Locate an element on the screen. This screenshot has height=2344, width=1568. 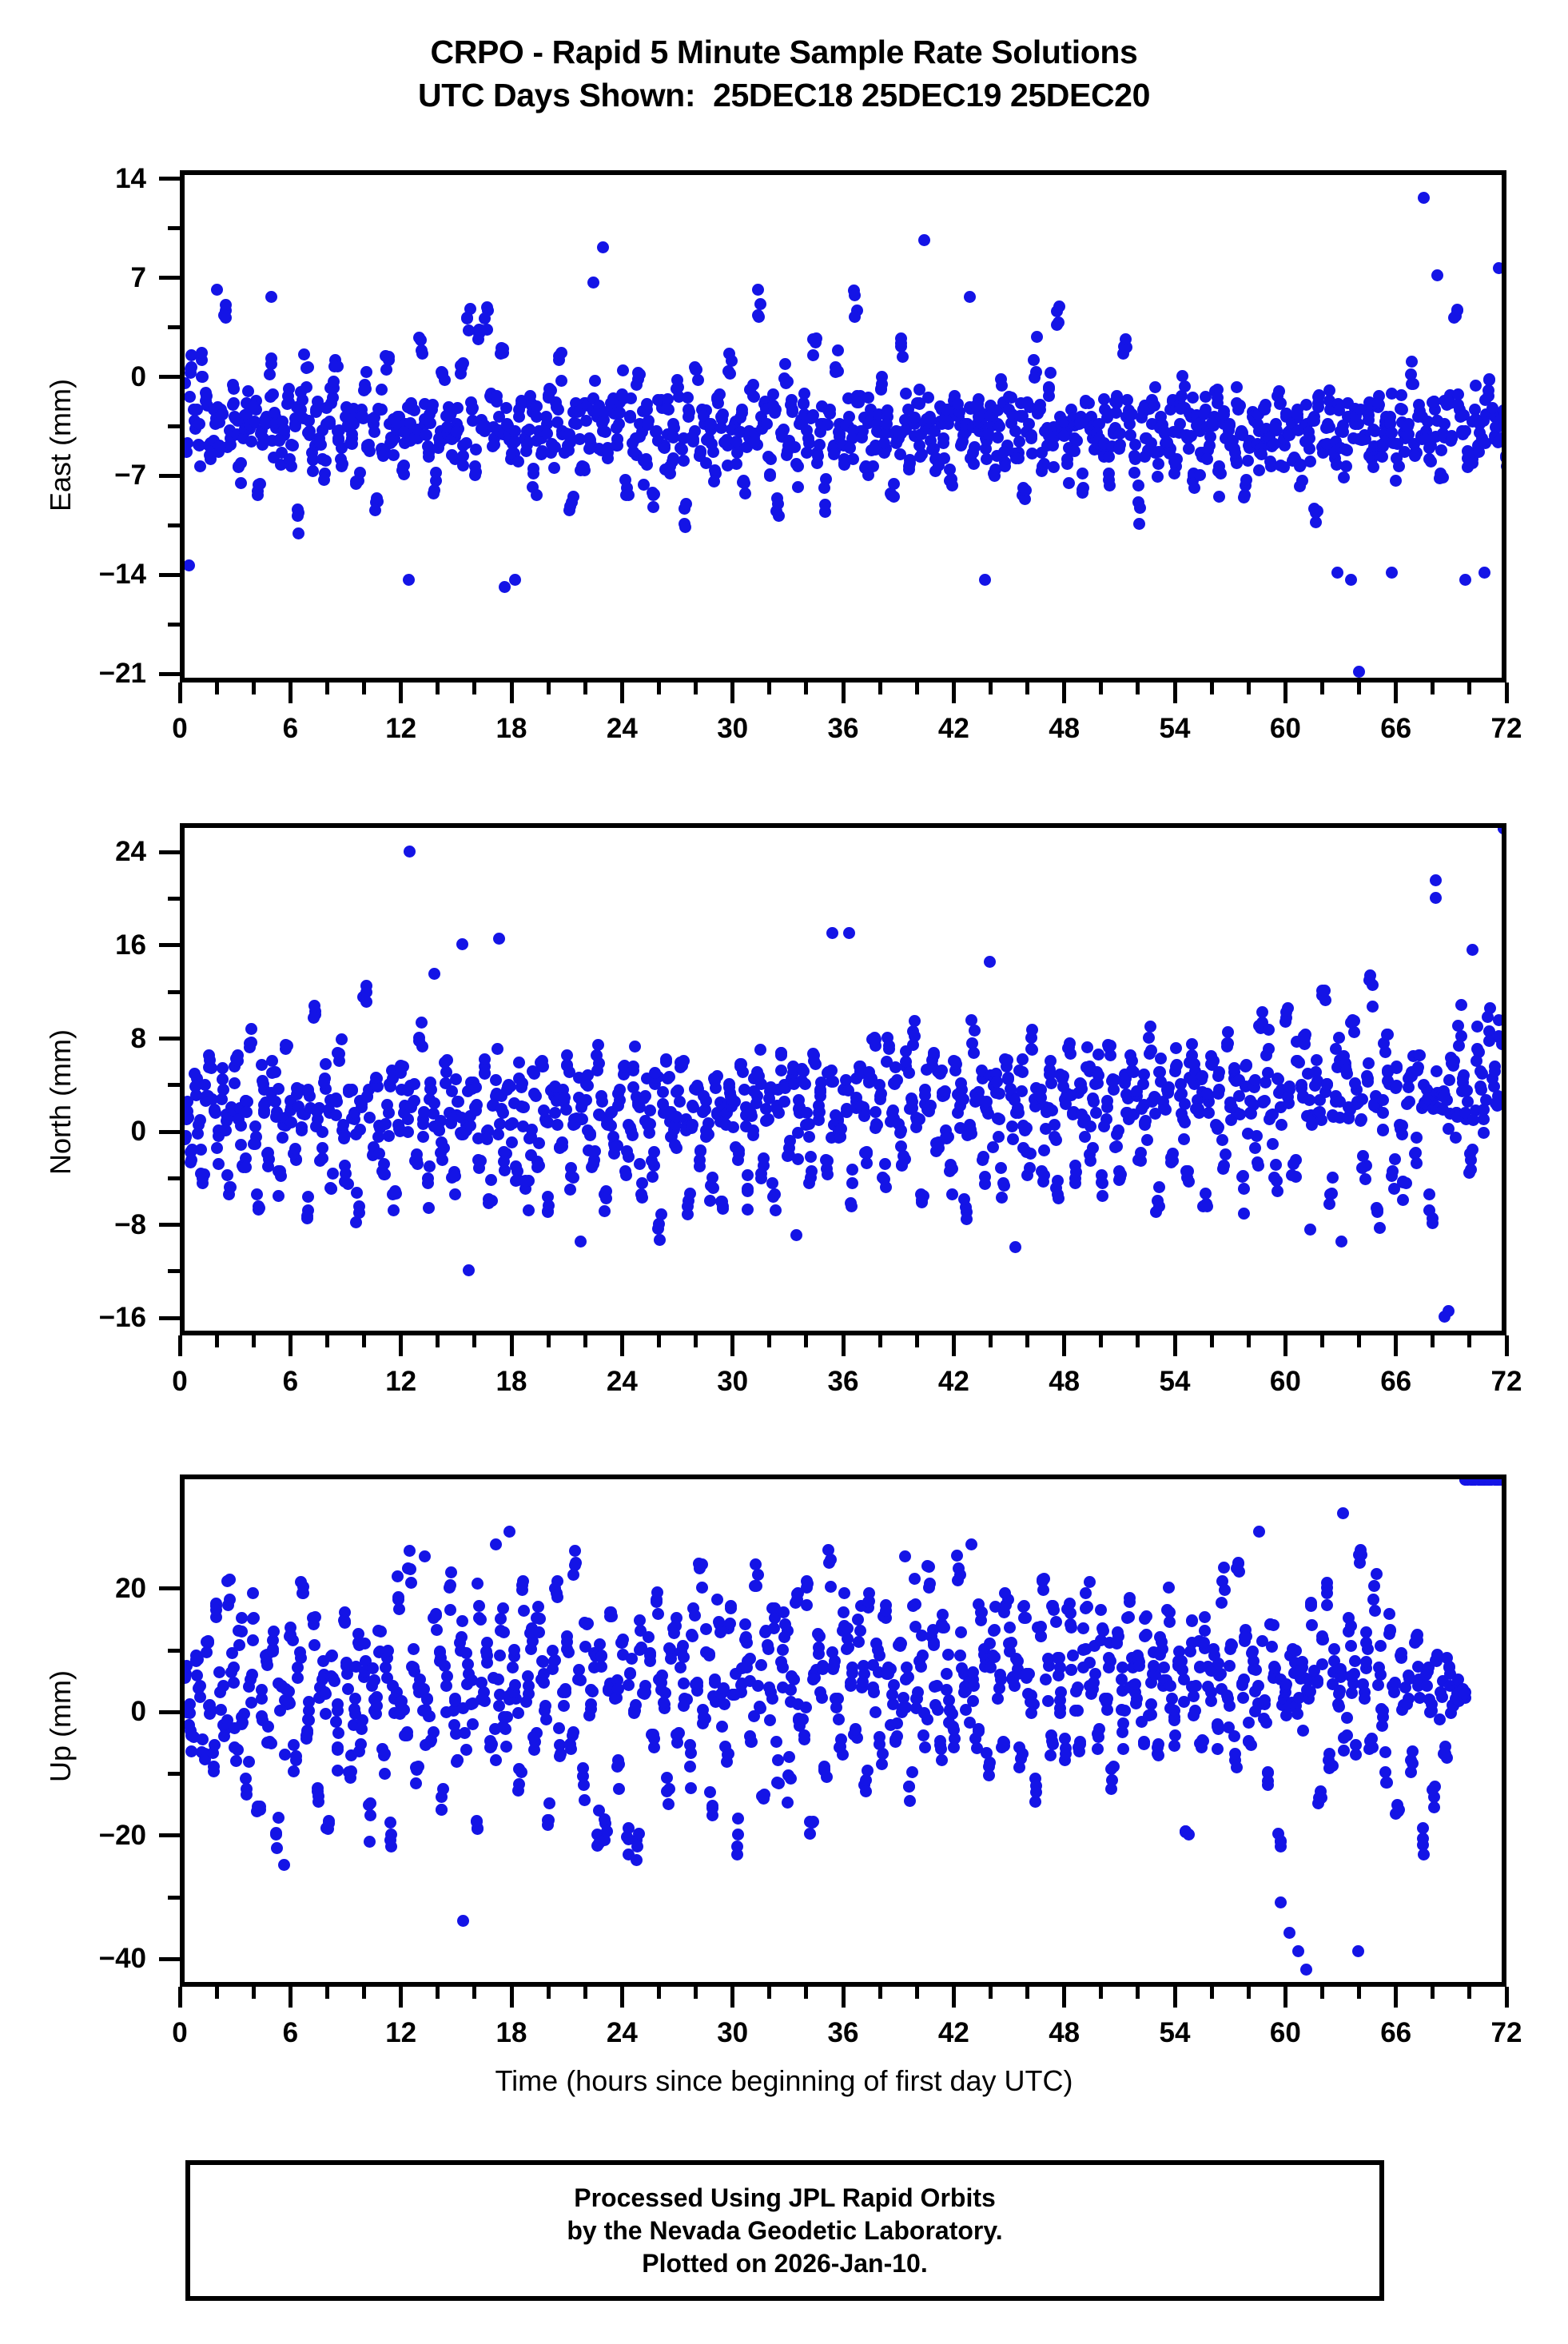
x-tick-label: 12 is located at coordinates (401, 1382).